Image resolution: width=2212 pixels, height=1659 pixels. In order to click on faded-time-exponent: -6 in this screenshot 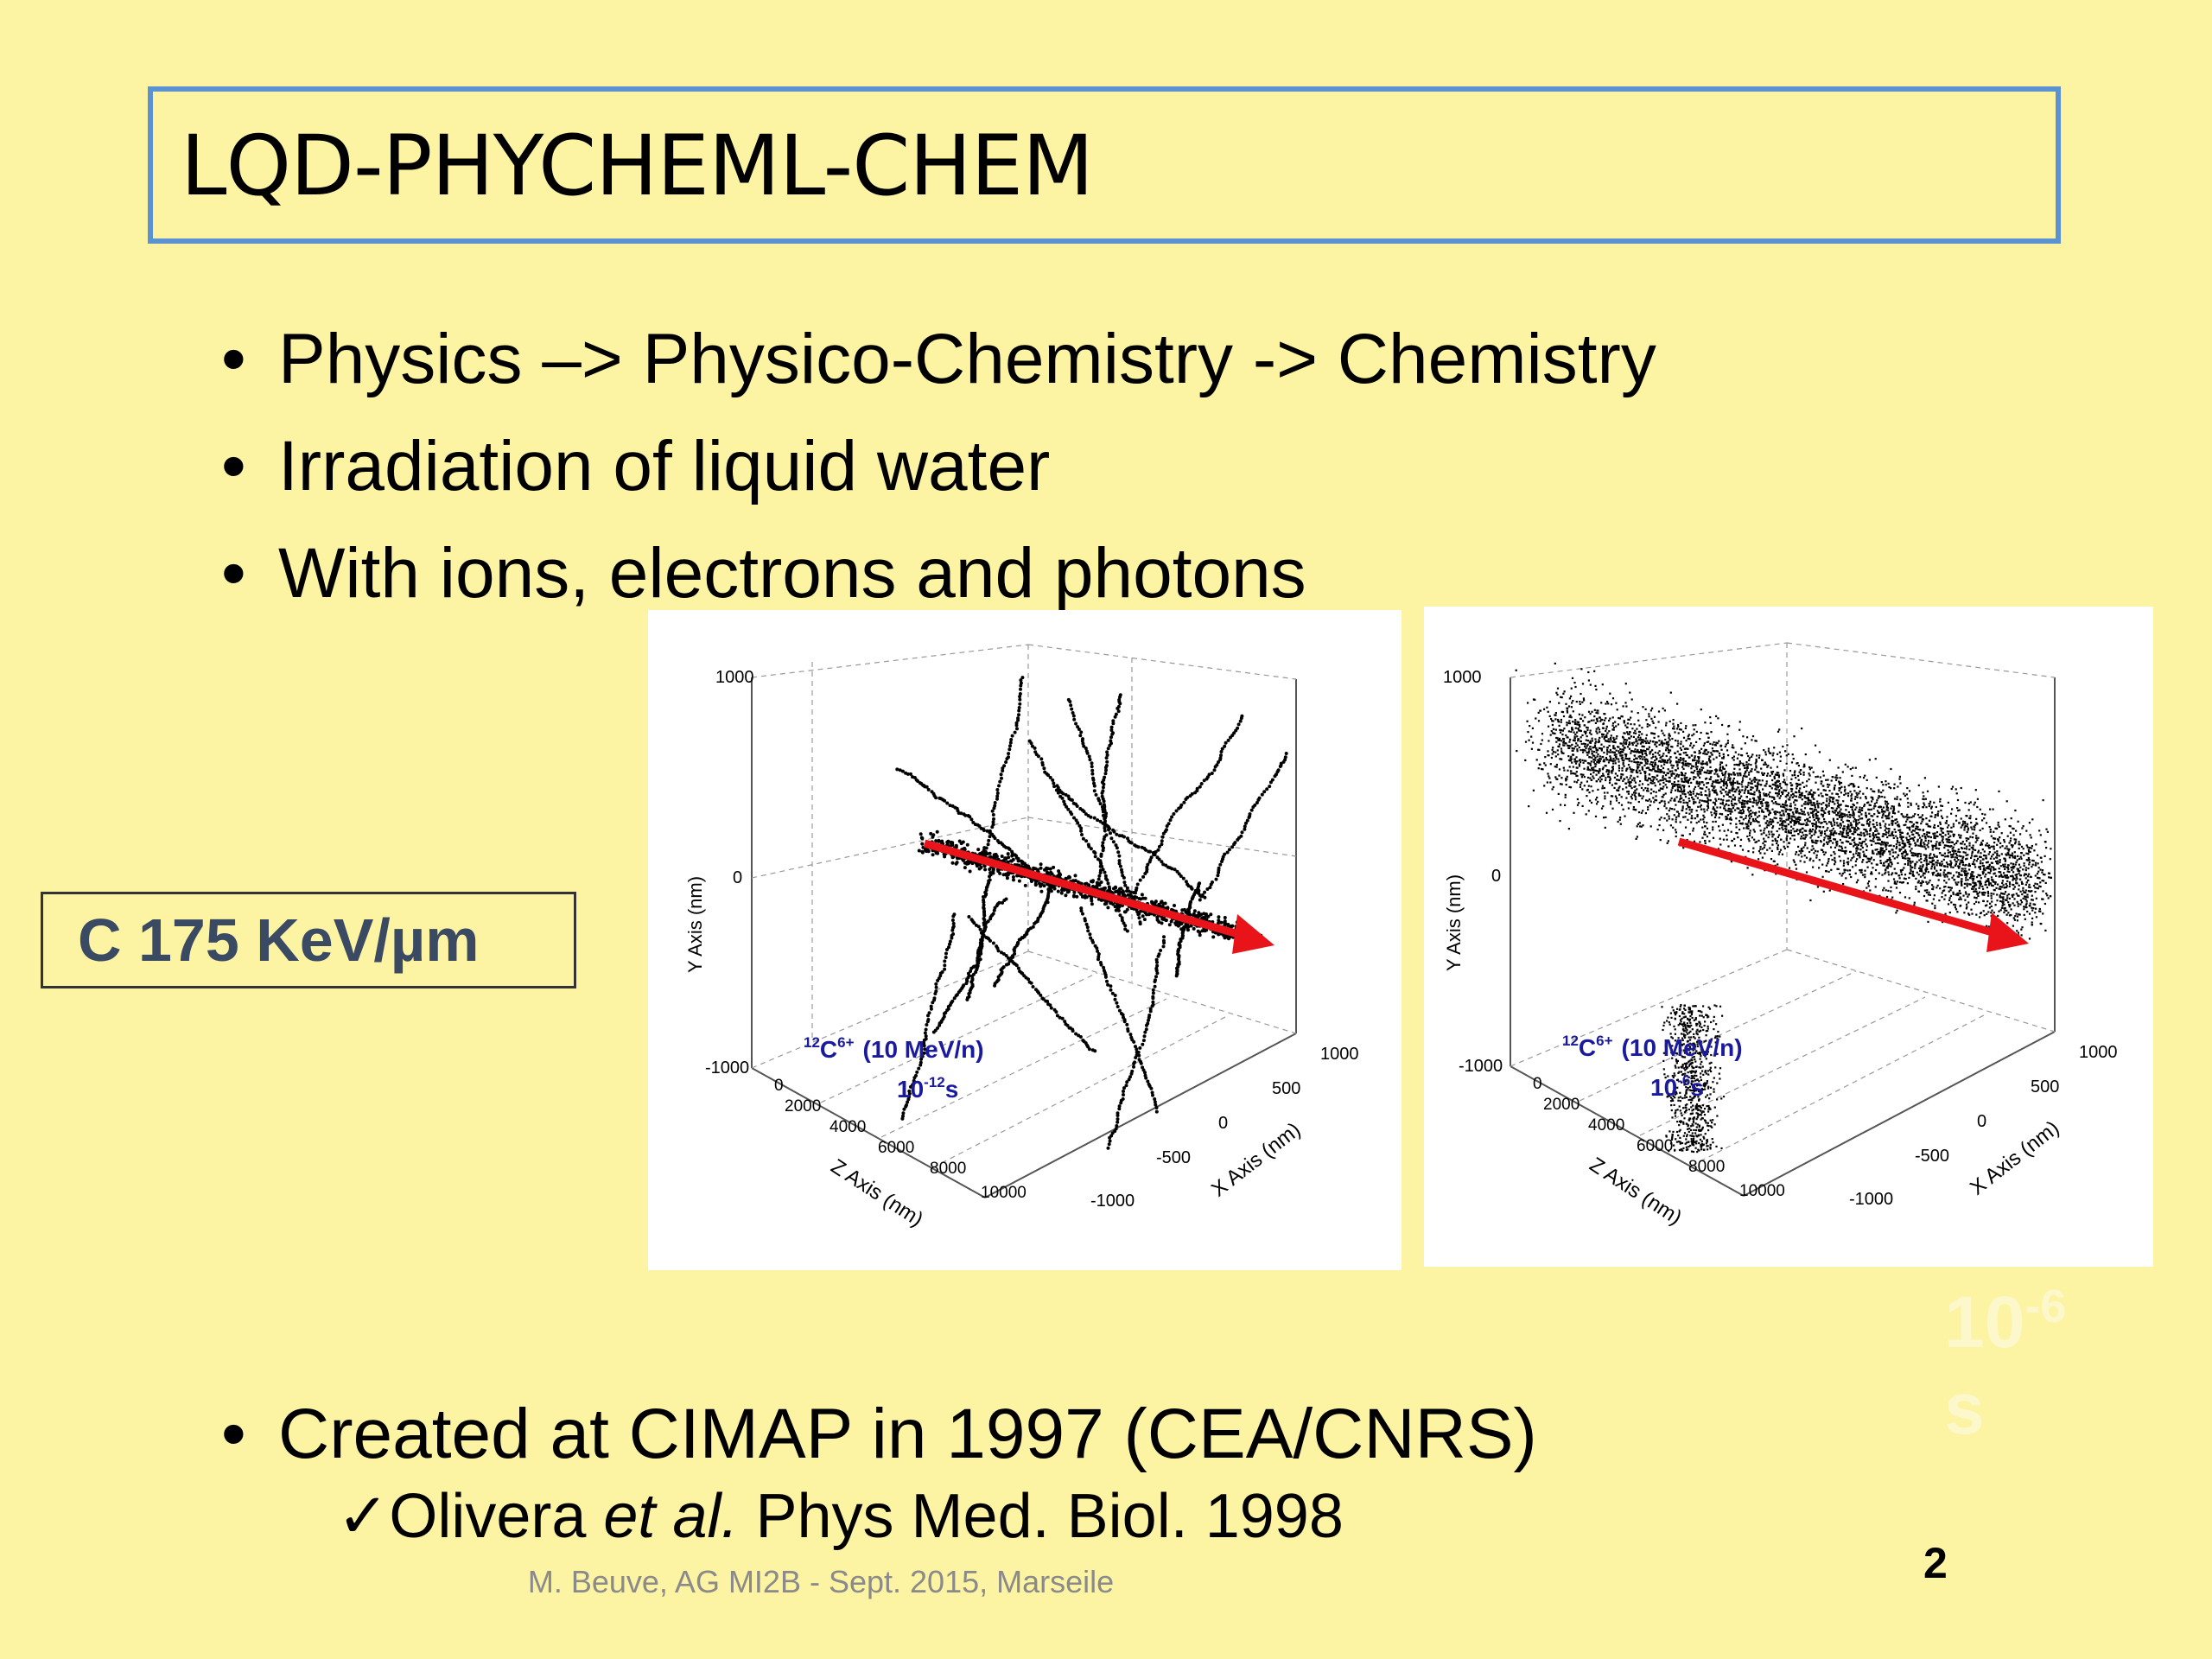, I will do `click(2045, 1306)`.